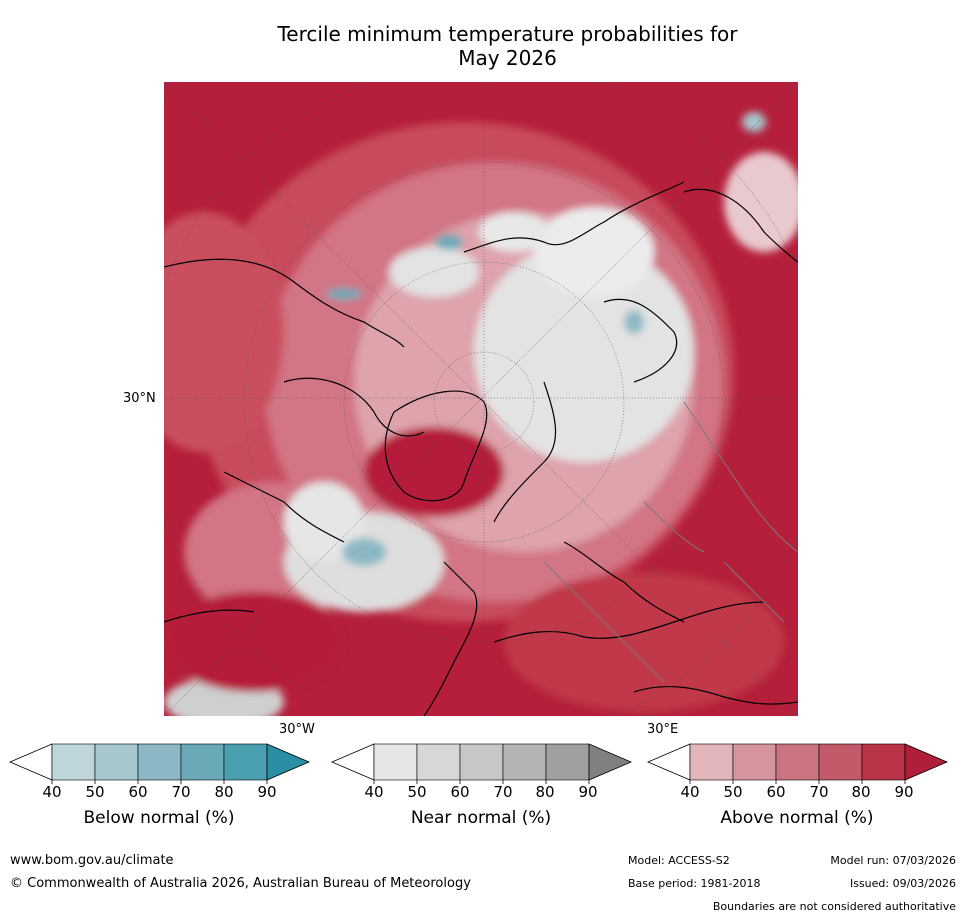  Describe the element at coordinates (545, 792) in the screenshot. I see `near-tick-80: 80` at that location.